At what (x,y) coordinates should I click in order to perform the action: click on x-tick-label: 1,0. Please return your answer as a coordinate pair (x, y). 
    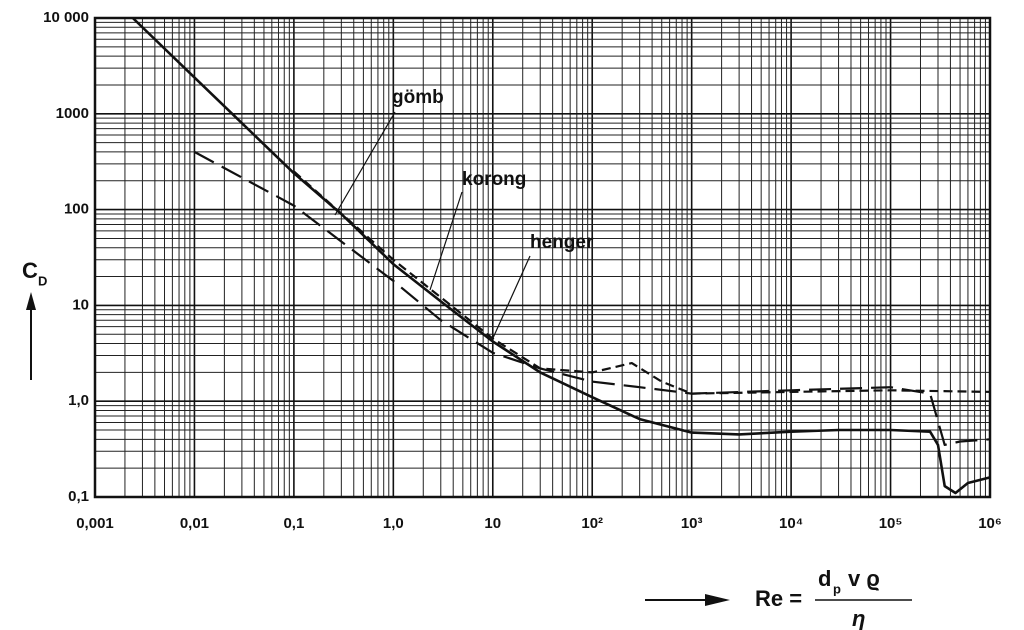
    Looking at the image, I should click on (393, 523).